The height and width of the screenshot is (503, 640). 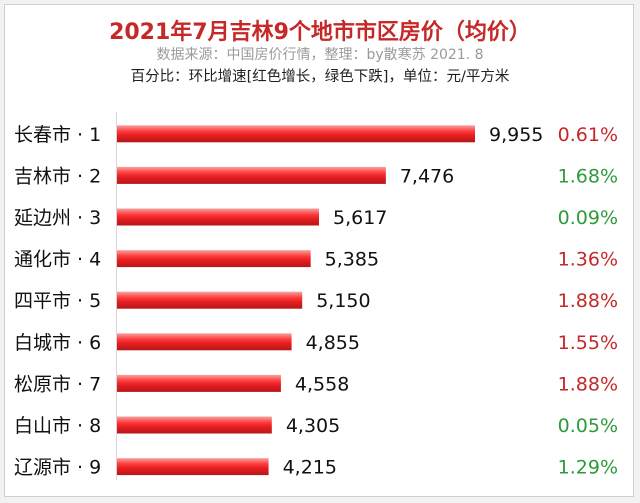 What do you see at coordinates (320, 55) in the screenshot?
I see `chart-source: 数据来源：中国房价行情，整理：by散寒苏 2021. 8` at bounding box center [320, 55].